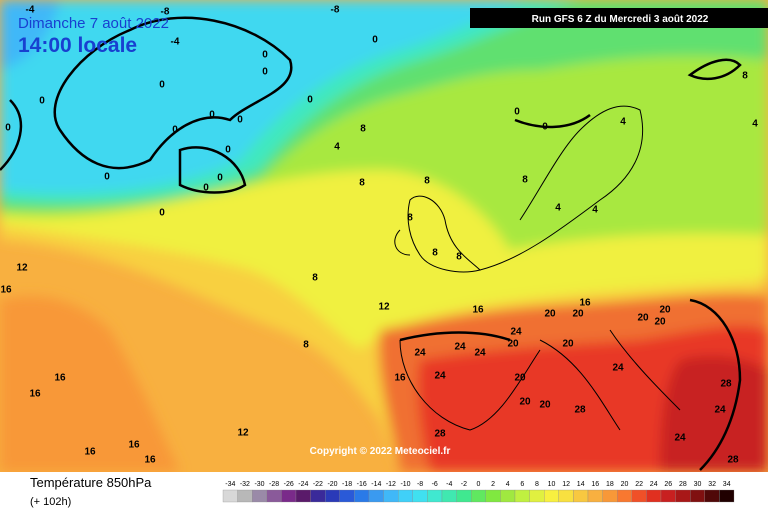 Image resolution: width=768 pixels, height=517 pixels. Describe the element at coordinates (230, 484) in the screenshot. I see `legend-label: -34` at that location.